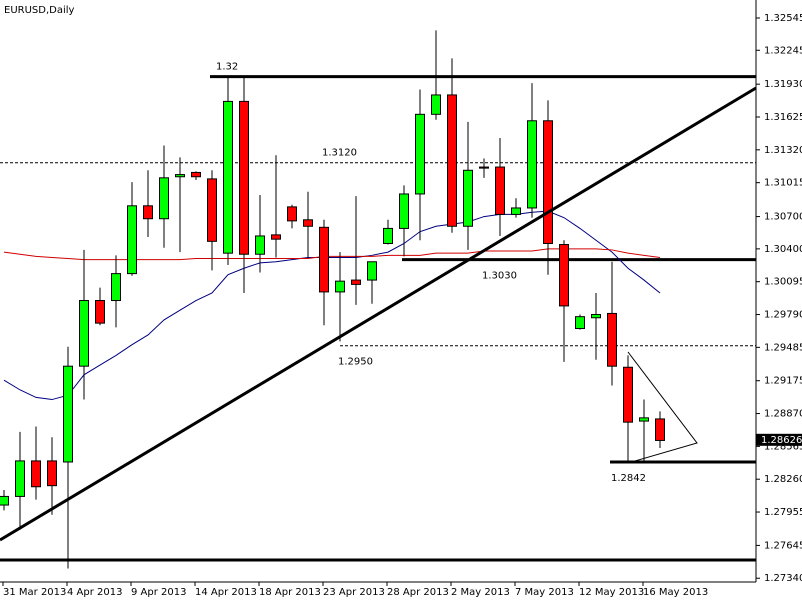  Describe the element at coordinates (158, 592) in the screenshot. I see `x-tick-label: 9 Apr 2013` at that location.